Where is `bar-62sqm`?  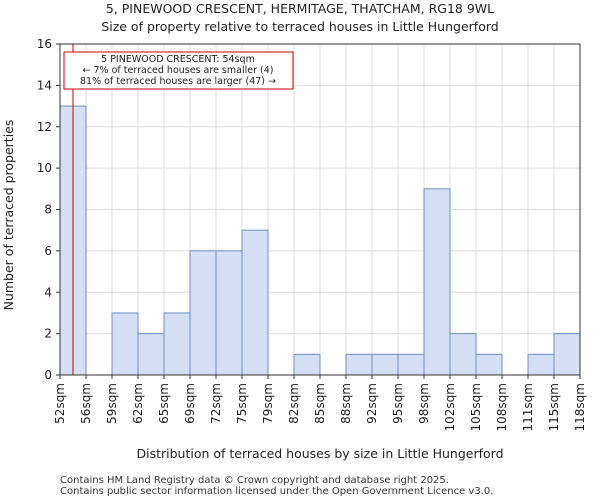
bar-62sqm is located at coordinates (151, 354).